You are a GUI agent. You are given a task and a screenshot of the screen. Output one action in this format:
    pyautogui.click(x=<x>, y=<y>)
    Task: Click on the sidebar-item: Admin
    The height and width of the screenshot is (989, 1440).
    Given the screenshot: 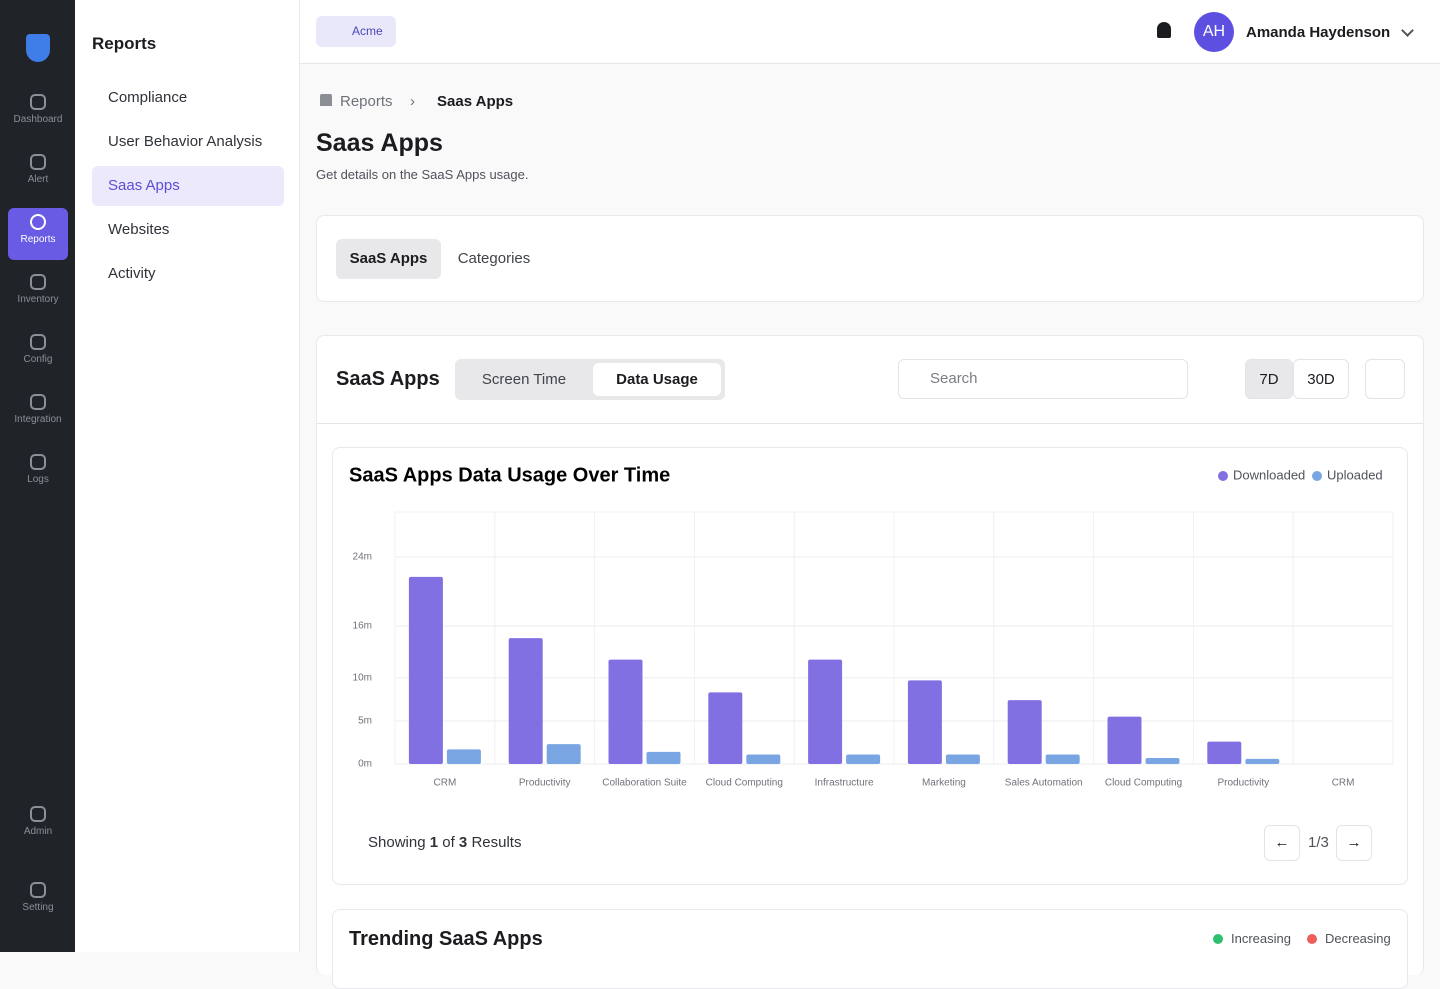 What is the action you would take?
    pyautogui.click(x=38, y=826)
    